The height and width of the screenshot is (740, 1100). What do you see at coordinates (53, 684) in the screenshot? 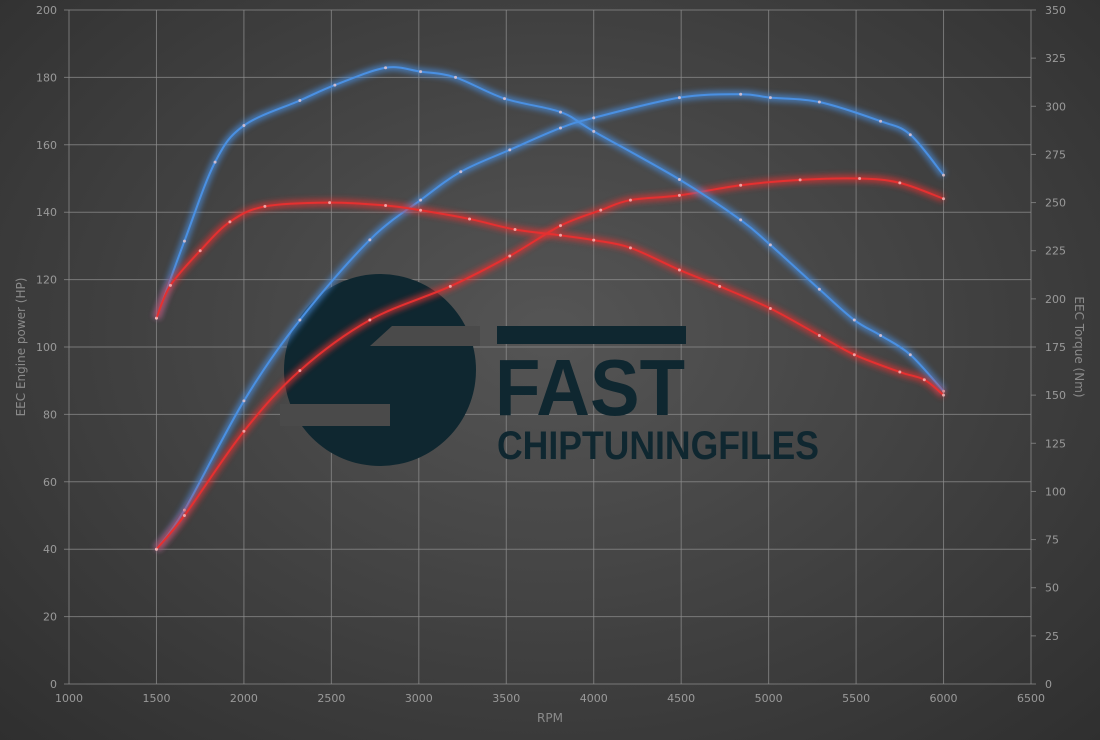
I see `y-left-tick-label: 0` at bounding box center [53, 684].